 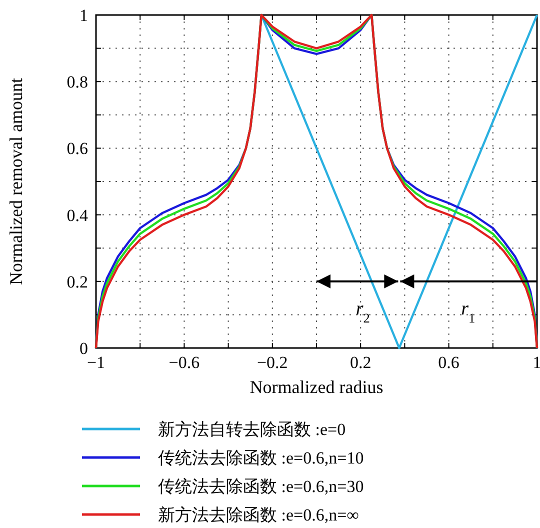 I want to click on legend-label: 新方法去除函数 :e=0.6,n=∞, so click(x=258, y=514).